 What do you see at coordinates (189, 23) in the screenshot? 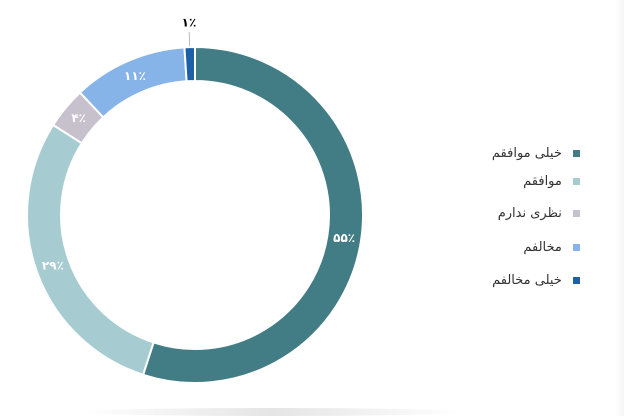
I see `data-label-strongly-disagree: ۱٪` at bounding box center [189, 23].